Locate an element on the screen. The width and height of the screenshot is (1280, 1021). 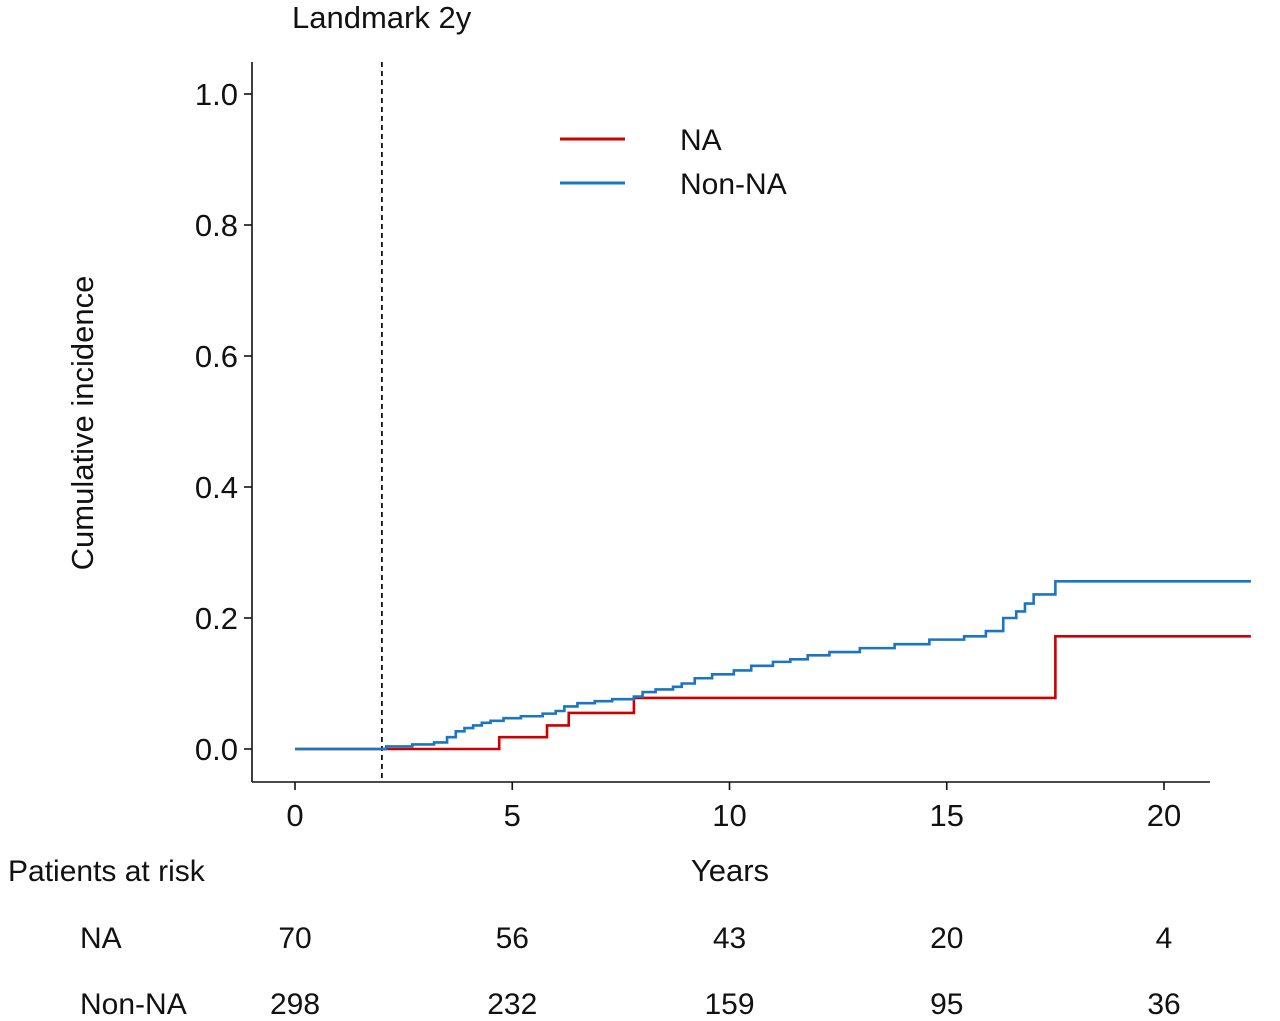
landmark-label: Landmark 2y is located at coordinates (382, 17).